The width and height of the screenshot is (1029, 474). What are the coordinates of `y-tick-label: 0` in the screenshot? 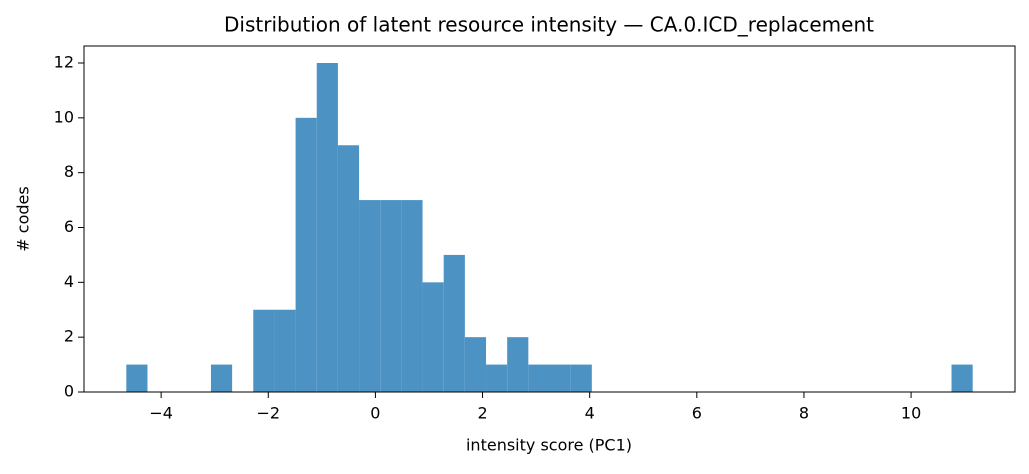 It's located at (69, 391).